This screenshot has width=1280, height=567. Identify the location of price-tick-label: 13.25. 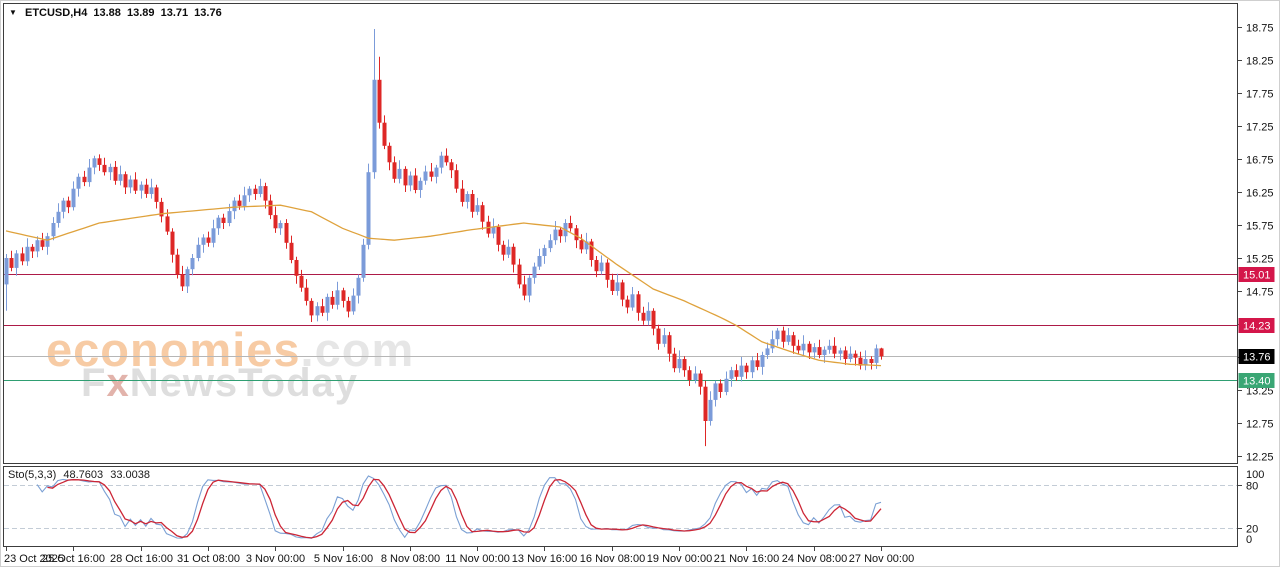
(1260, 392).